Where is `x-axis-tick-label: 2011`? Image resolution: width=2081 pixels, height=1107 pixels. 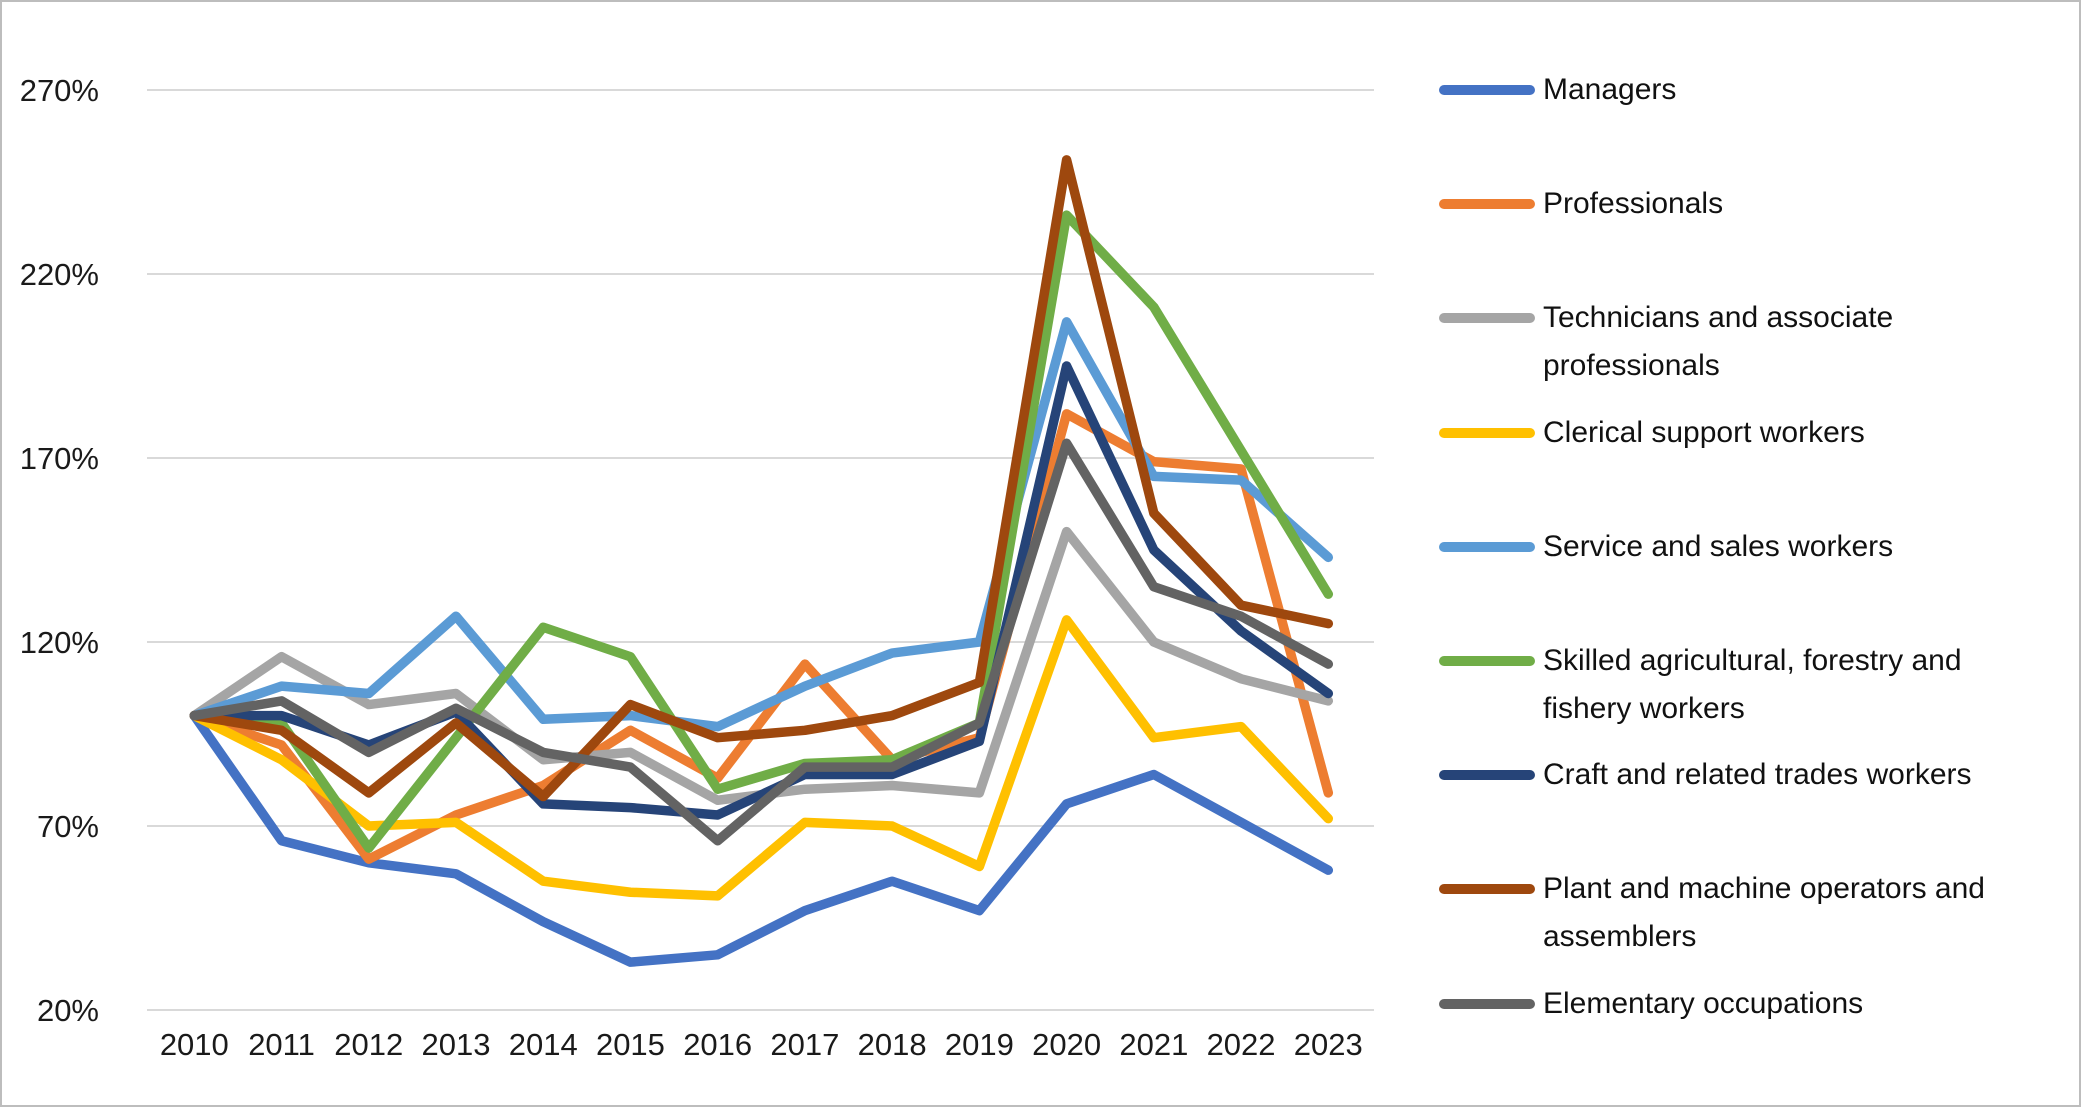 x-axis-tick-label: 2011 is located at coordinates (281, 1044).